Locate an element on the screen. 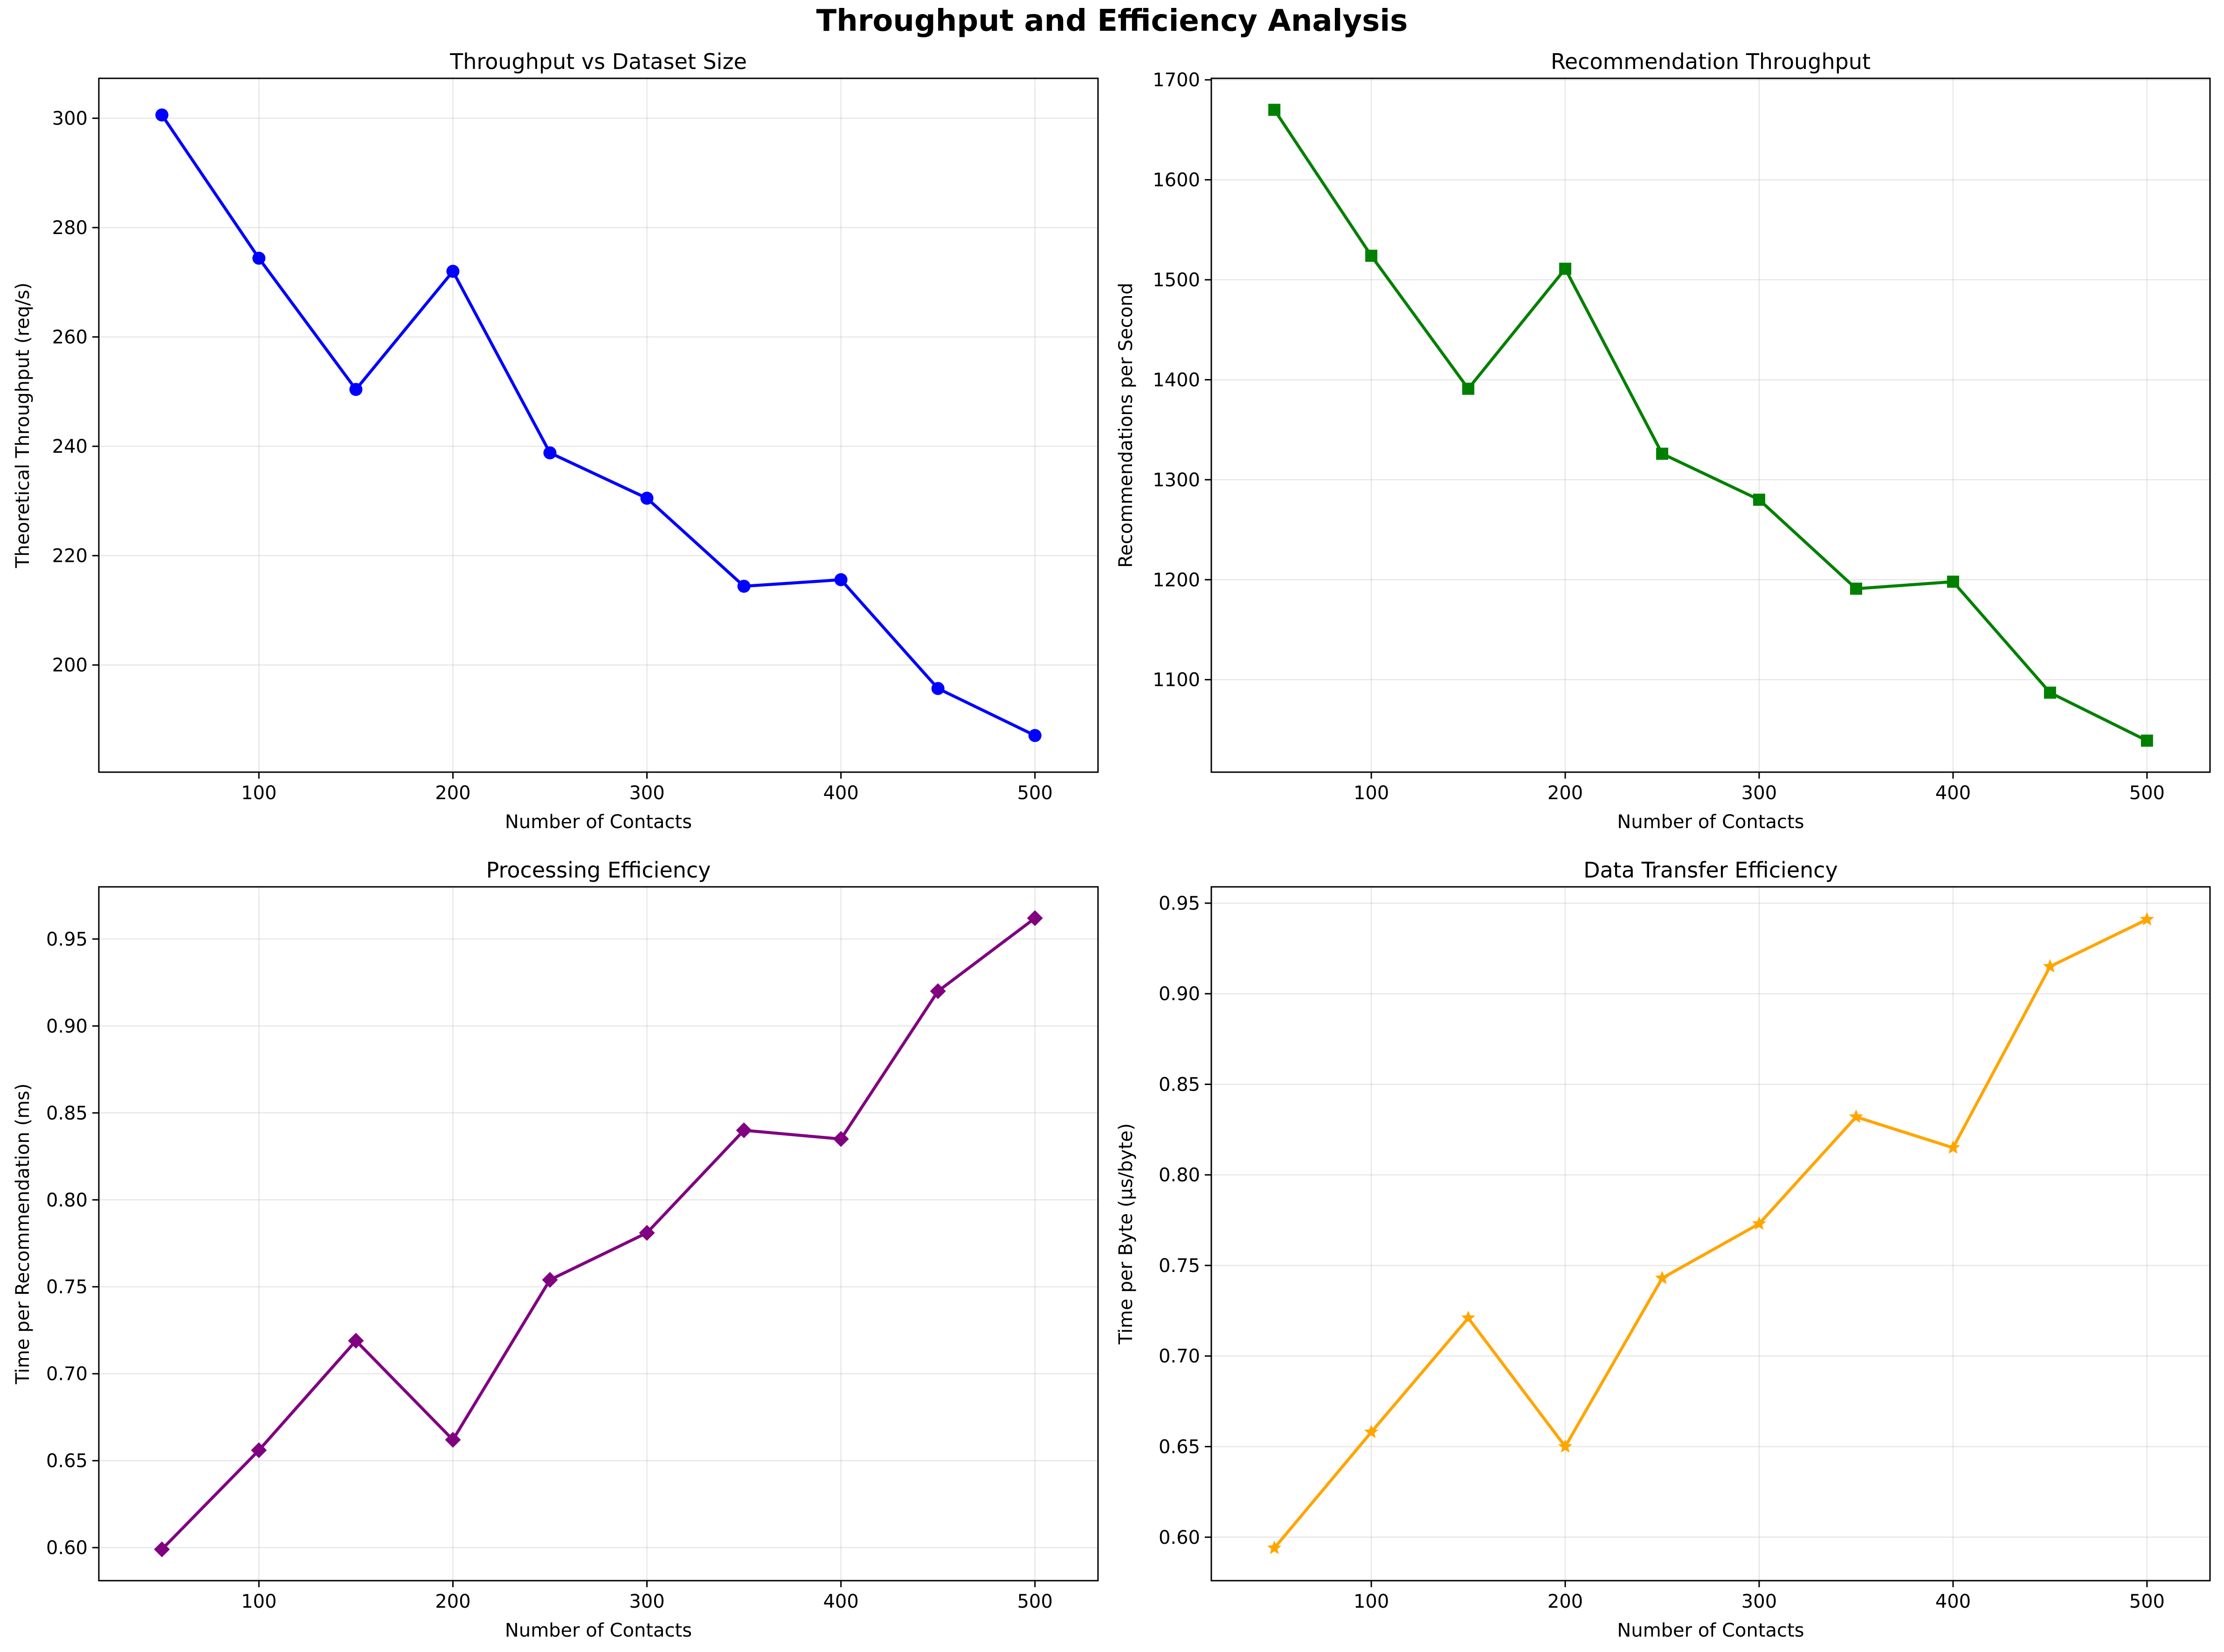  y-tick-label: 240 is located at coordinates (70, 446).